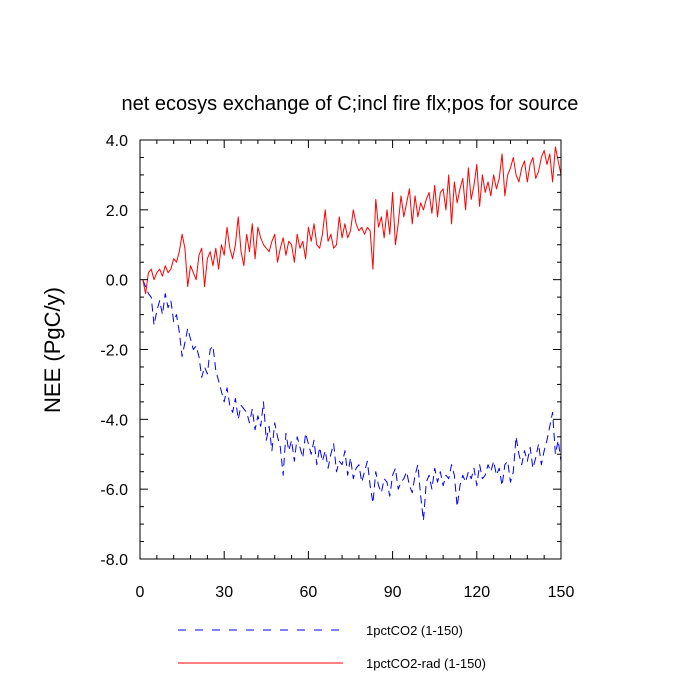 The width and height of the screenshot is (700, 700). What do you see at coordinates (414, 630) in the screenshot?
I see `legend-label-1: 1pctCO2 (1-150)` at bounding box center [414, 630].